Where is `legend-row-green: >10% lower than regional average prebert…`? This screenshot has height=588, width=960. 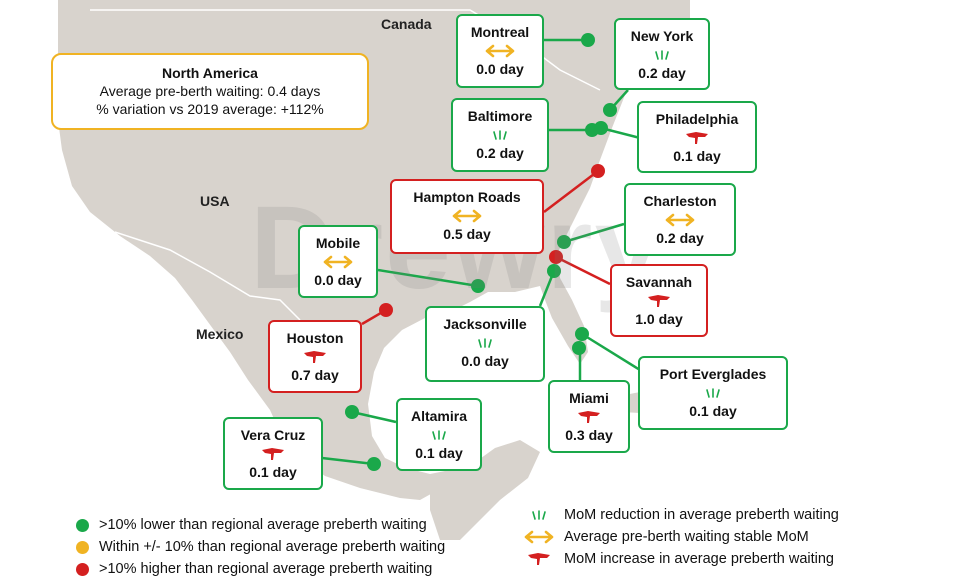 legend-row-green: >10% lower than regional average prebert… is located at coordinates (260, 525).